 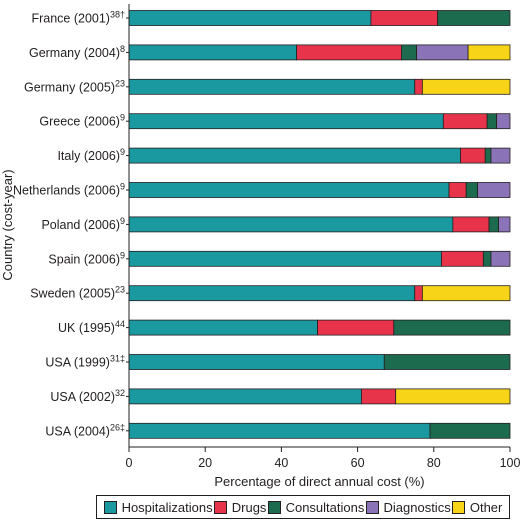 What do you see at coordinates (69, 190) in the screenshot?
I see `category-label: Netherlands (2006)9` at bounding box center [69, 190].